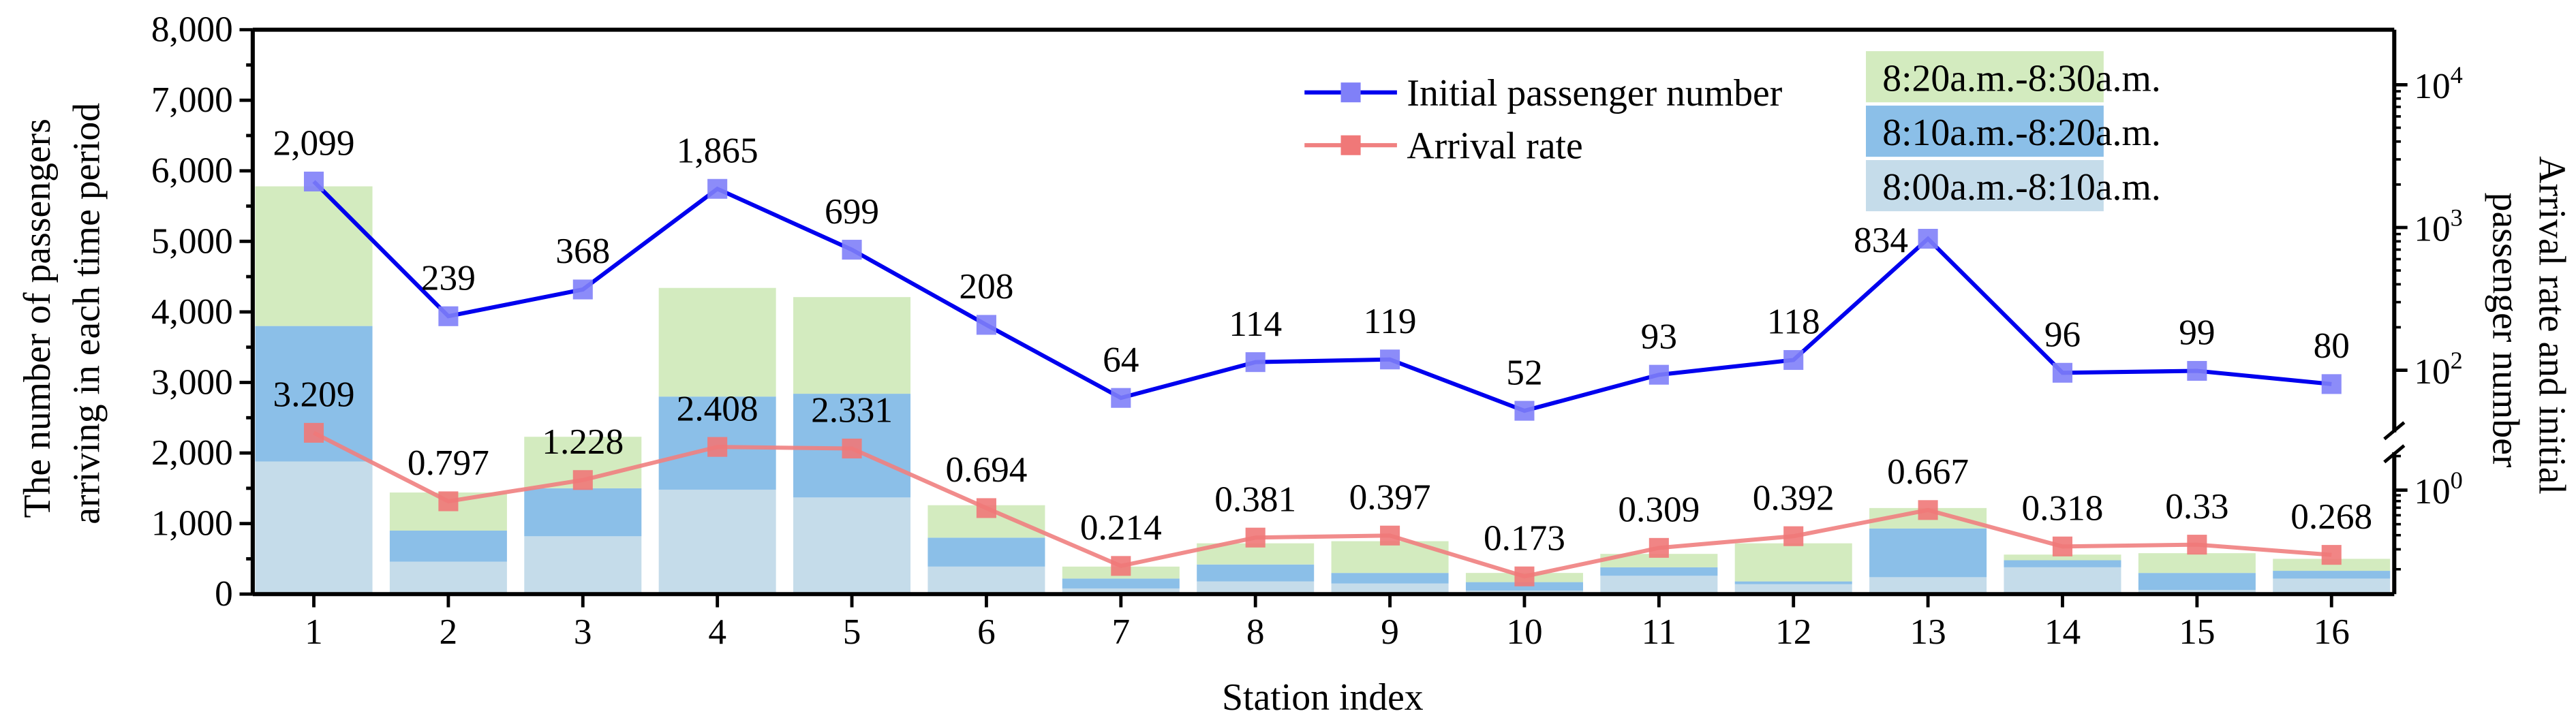 The width and height of the screenshot is (2576, 722). Describe the element at coordinates (582, 251) in the screenshot. I see `initial-passenger-label-3: 368` at that location.